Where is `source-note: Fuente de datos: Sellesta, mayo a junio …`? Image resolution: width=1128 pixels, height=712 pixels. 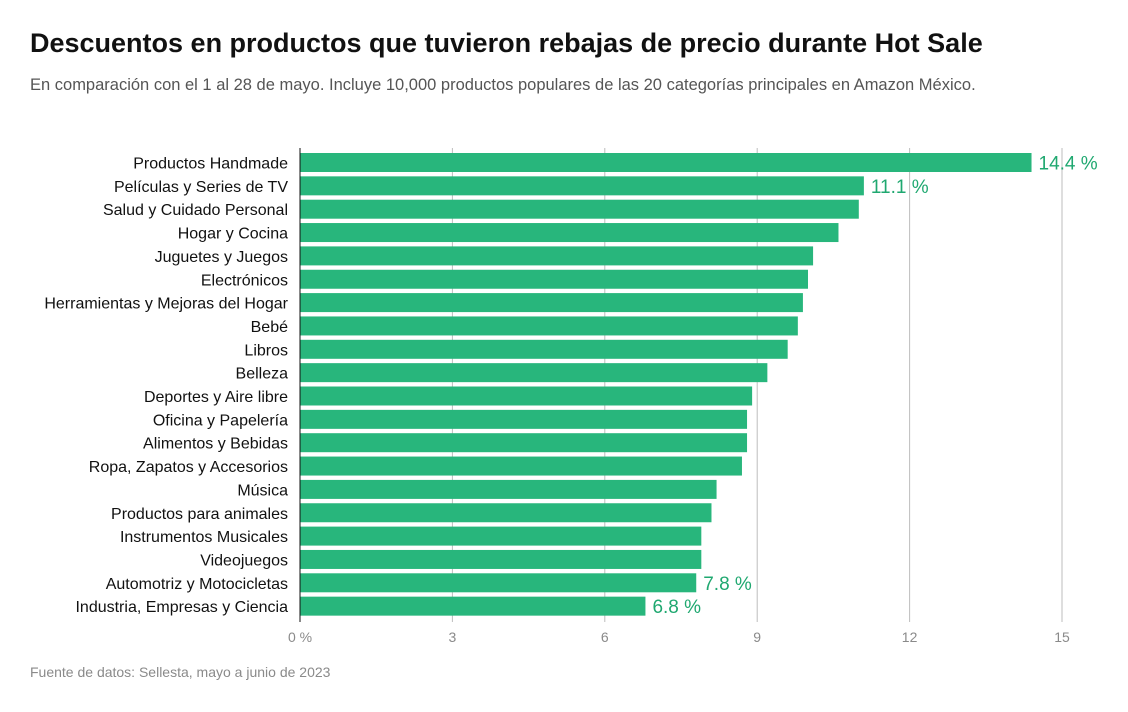 source-note: Fuente de datos: Sellesta, mayo a junio … is located at coordinates (180, 672).